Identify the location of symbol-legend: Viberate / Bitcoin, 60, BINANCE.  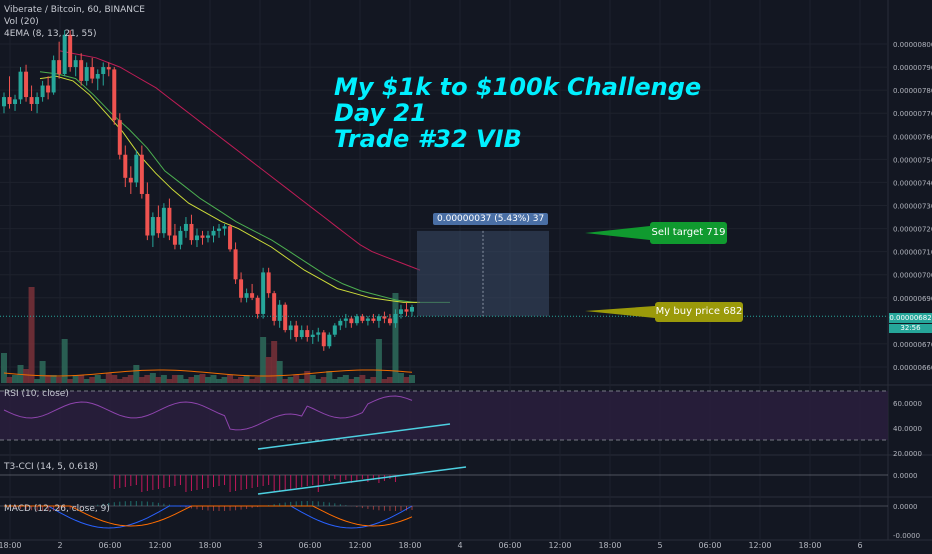
(74, 10).